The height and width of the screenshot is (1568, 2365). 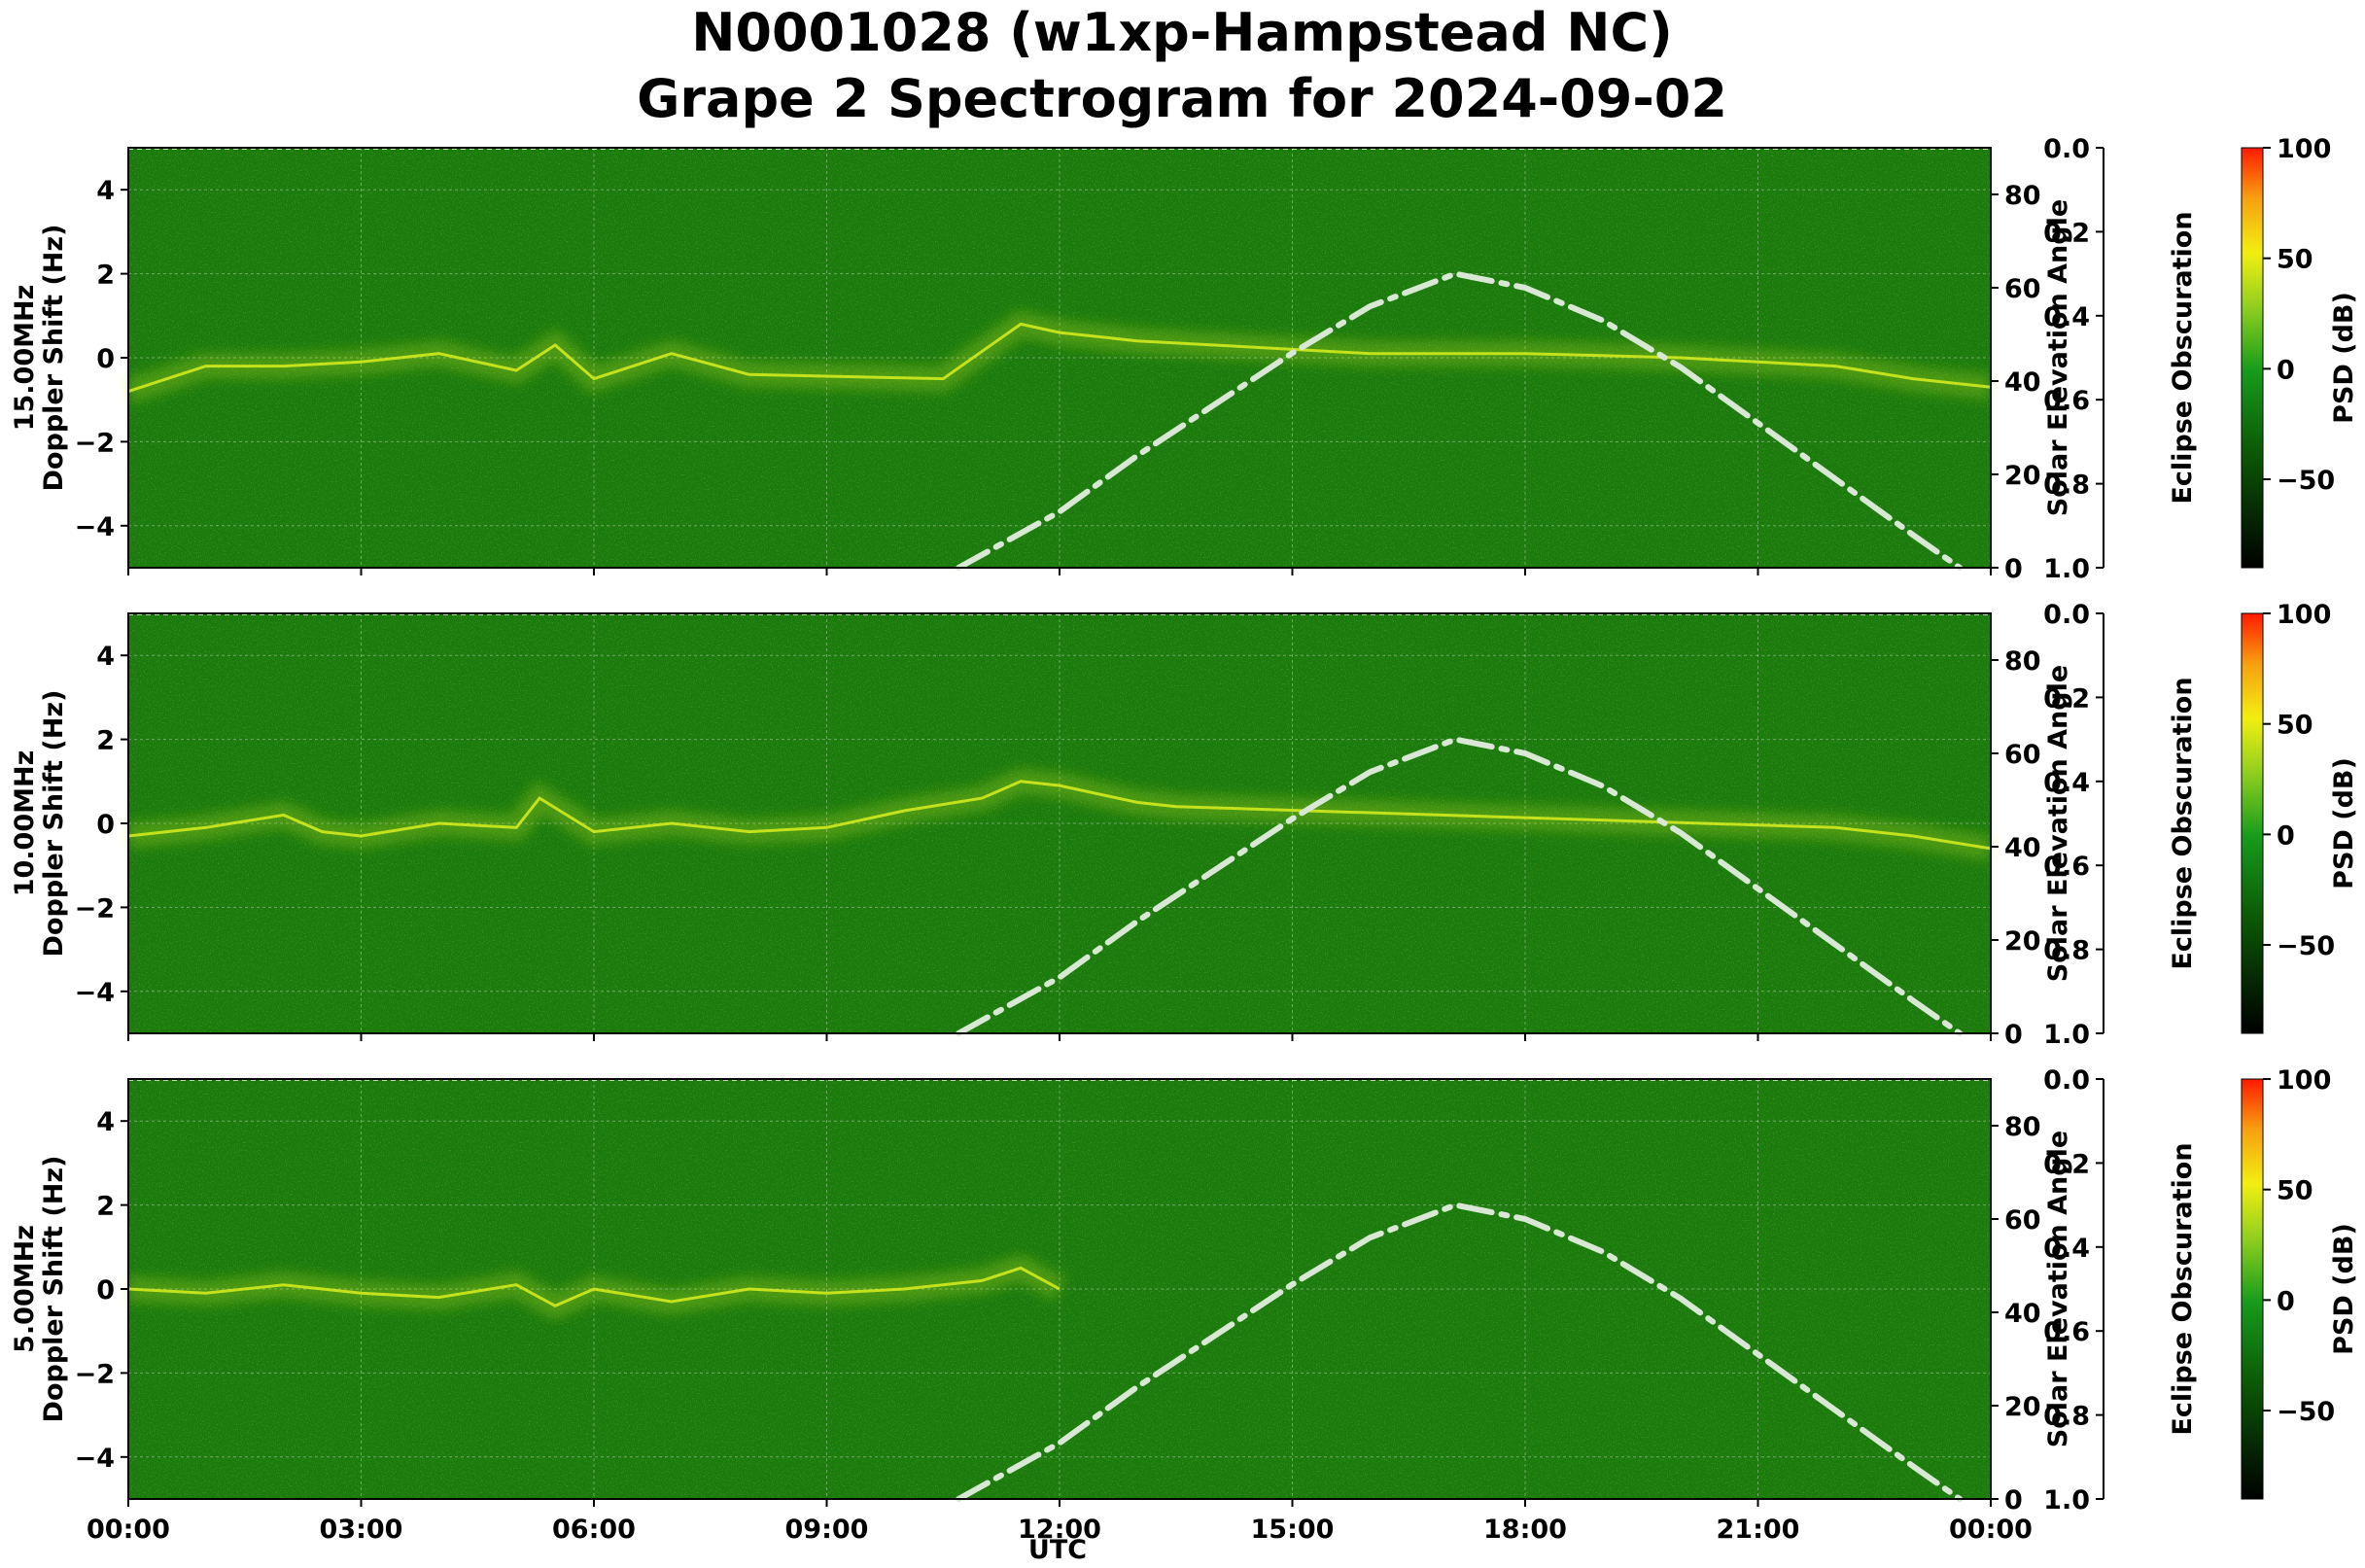 I want to click on ylabel-frequency: 5.00MHz, so click(x=25, y=1289).